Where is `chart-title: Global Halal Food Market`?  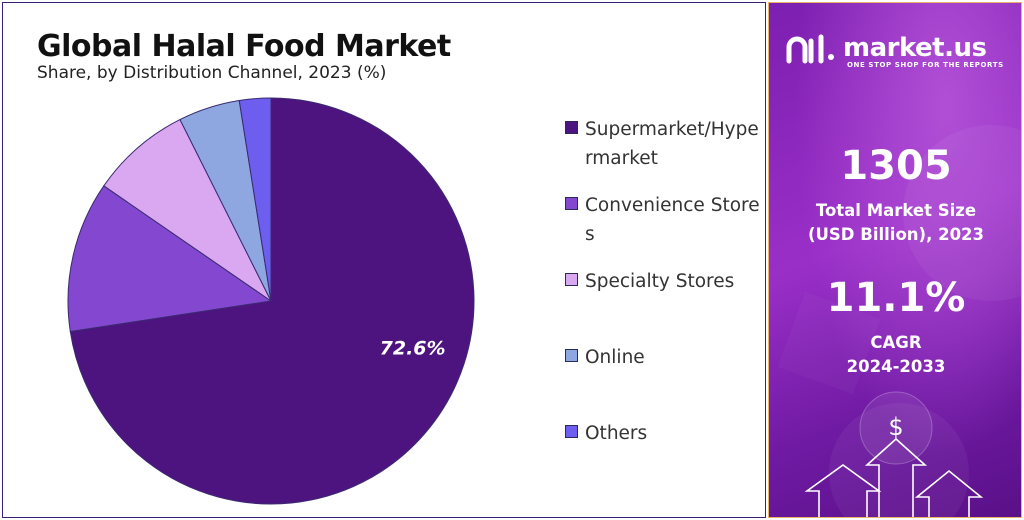
chart-title: Global Halal Food Market is located at coordinates (244, 46).